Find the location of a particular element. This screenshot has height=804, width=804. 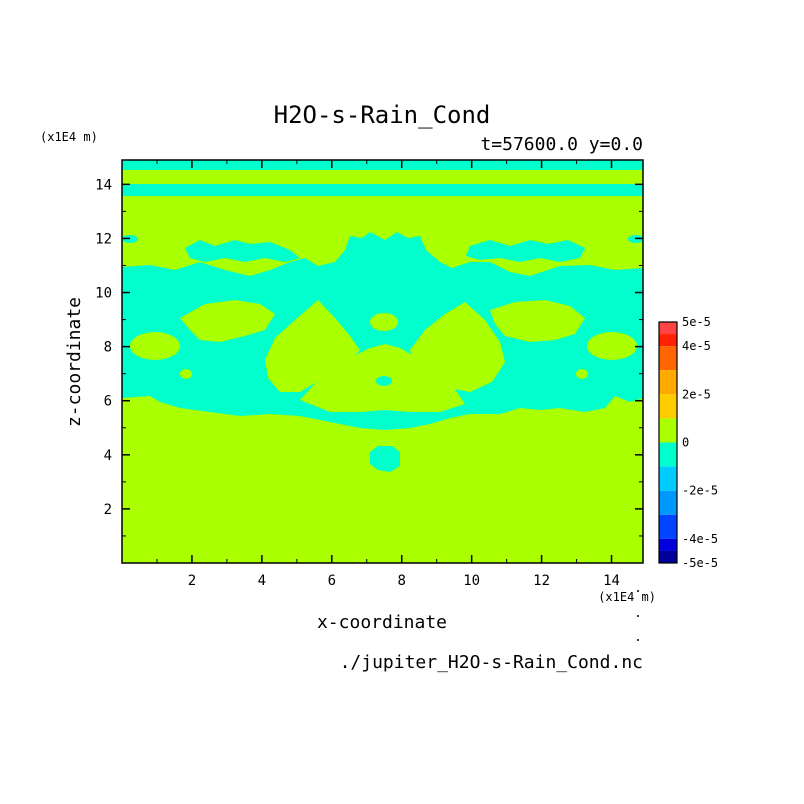

contour-spot-left-small is located at coordinates (186, 374).